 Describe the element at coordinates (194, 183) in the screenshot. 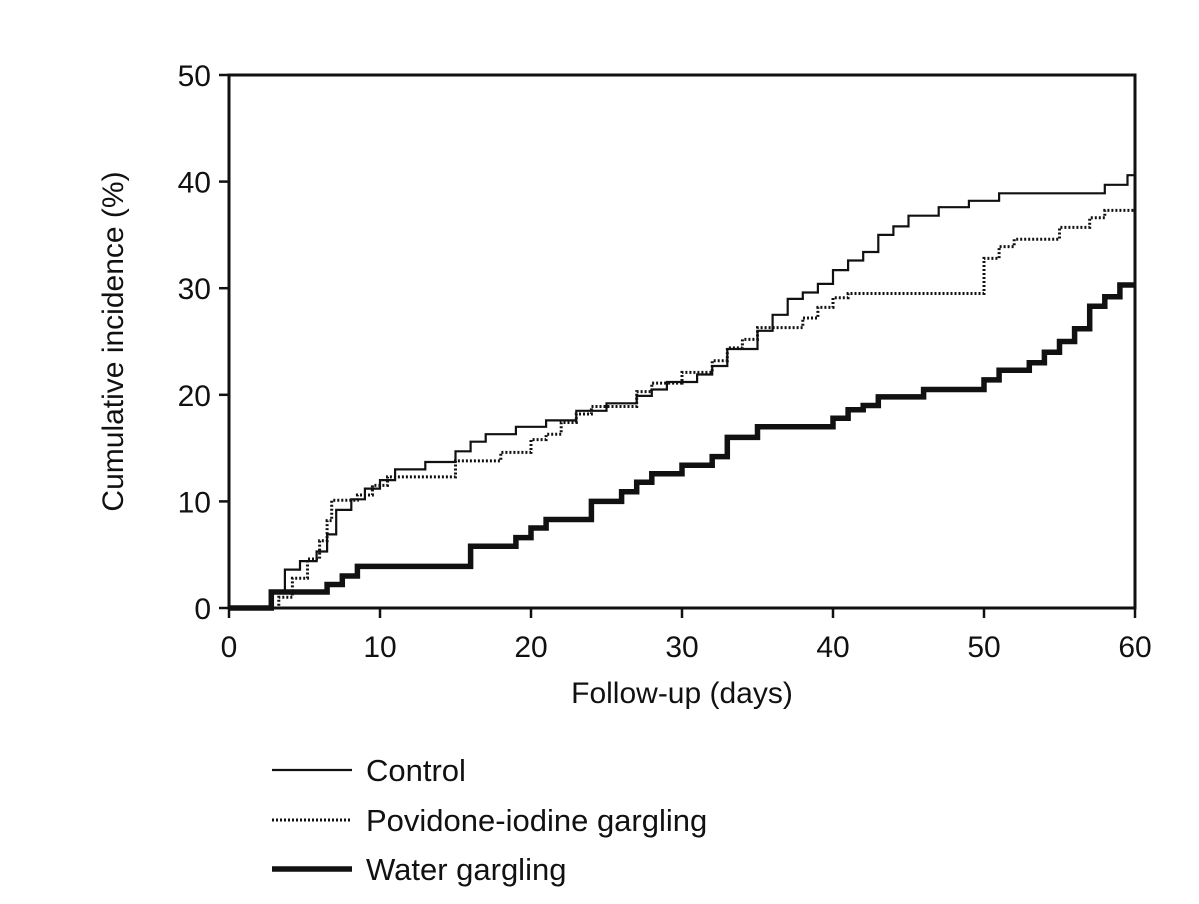

I see `y-tick-label: 40` at that location.